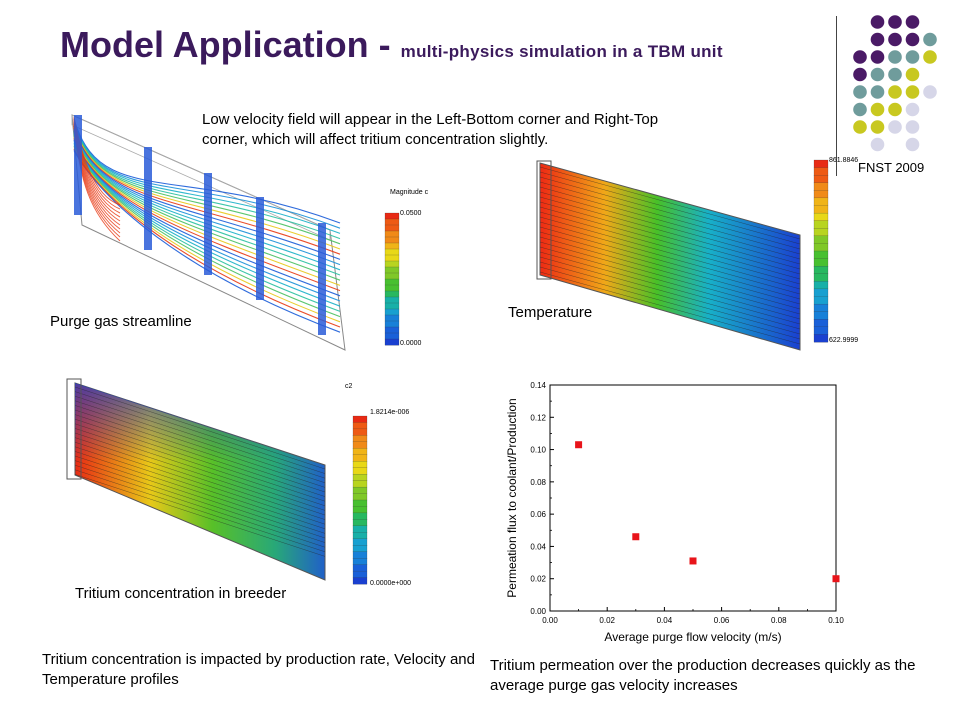 Image resolution: width=960 pixels, height=720 pixels. What do you see at coordinates (349, 386) in the screenshot?
I see `tritium-colorbar-title: c2` at bounding box center [349, 386].